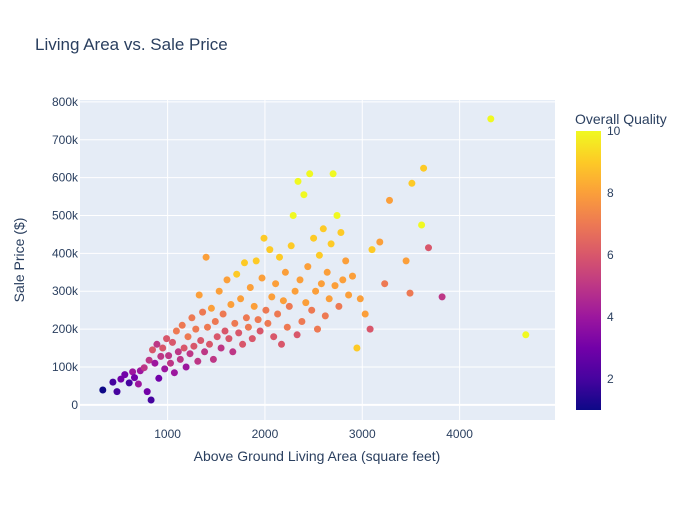 This screenshot has height=505, width=700. Describe the element at coordinates (610, 317) in the screenshot. I see `colorbar-tick-label: 4` at that location.